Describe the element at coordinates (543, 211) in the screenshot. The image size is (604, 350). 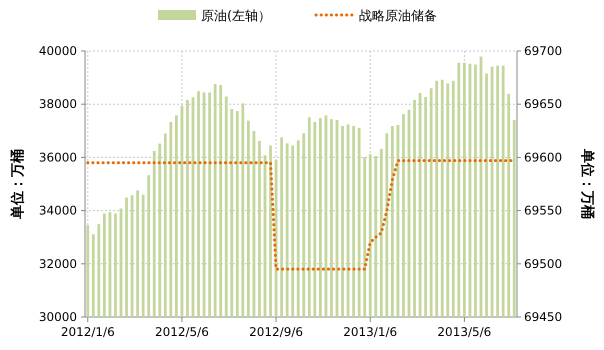
I see `y2-tick-label: 69550` at that location.